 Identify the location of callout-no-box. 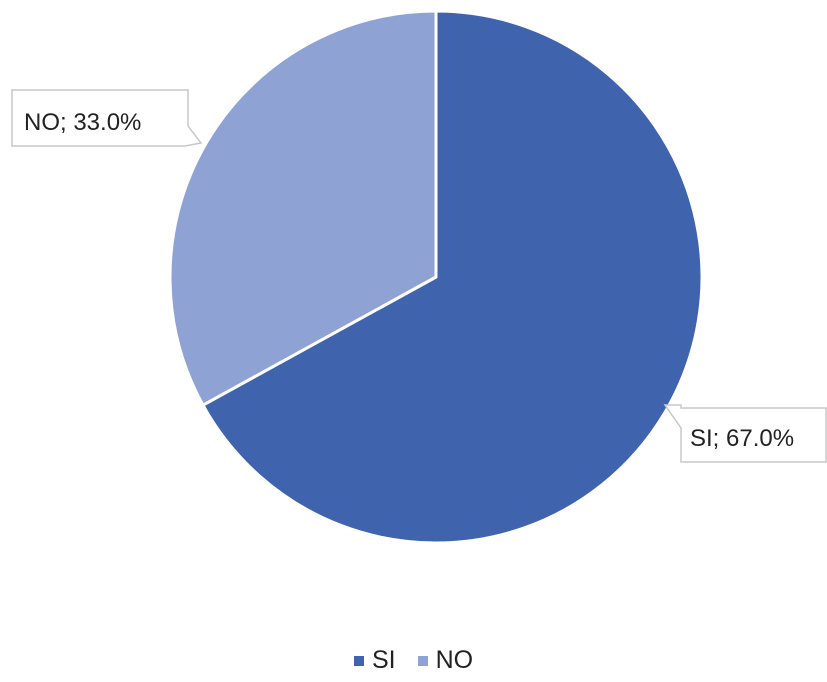
(107, 118).